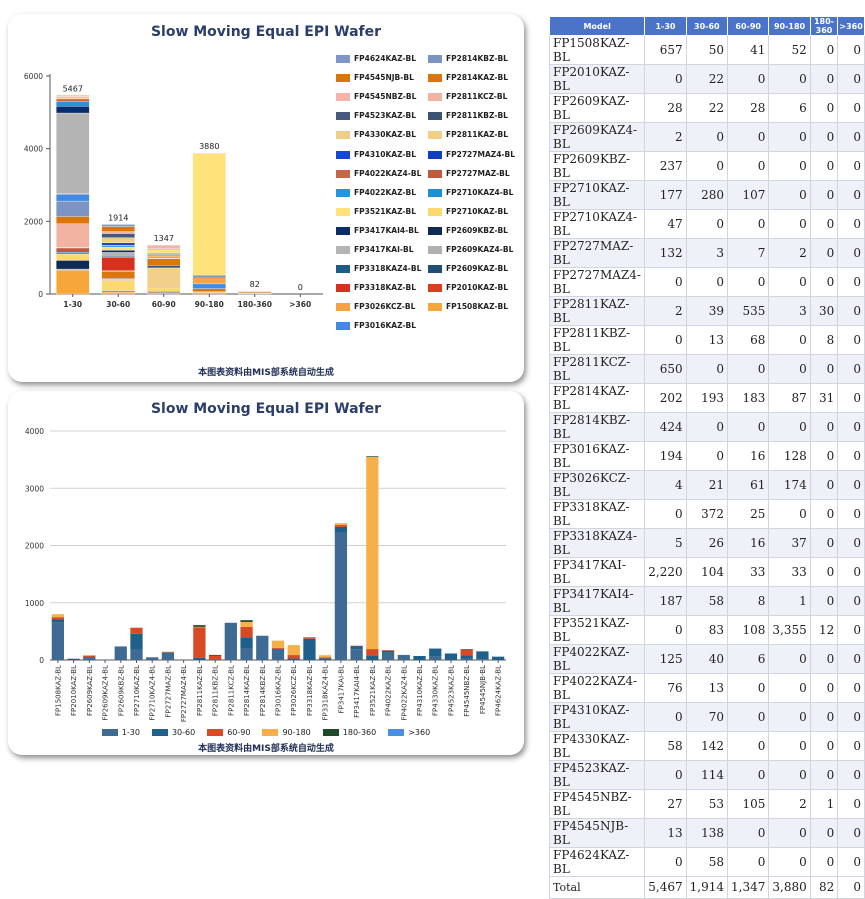 The width and height of the screenshot is (865, 899). I want to click on table-cell-value: 26, so click(707, 543).